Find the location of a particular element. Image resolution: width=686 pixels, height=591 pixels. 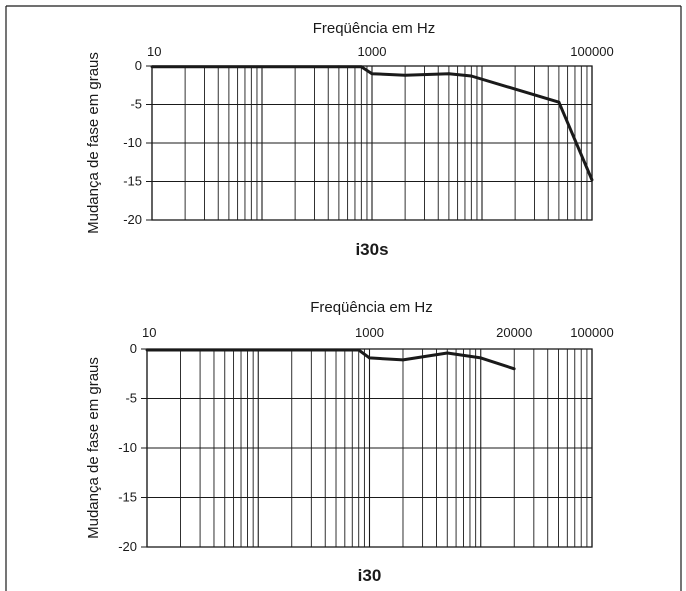

chart-title: i30 is located at coordinates (370, 575).